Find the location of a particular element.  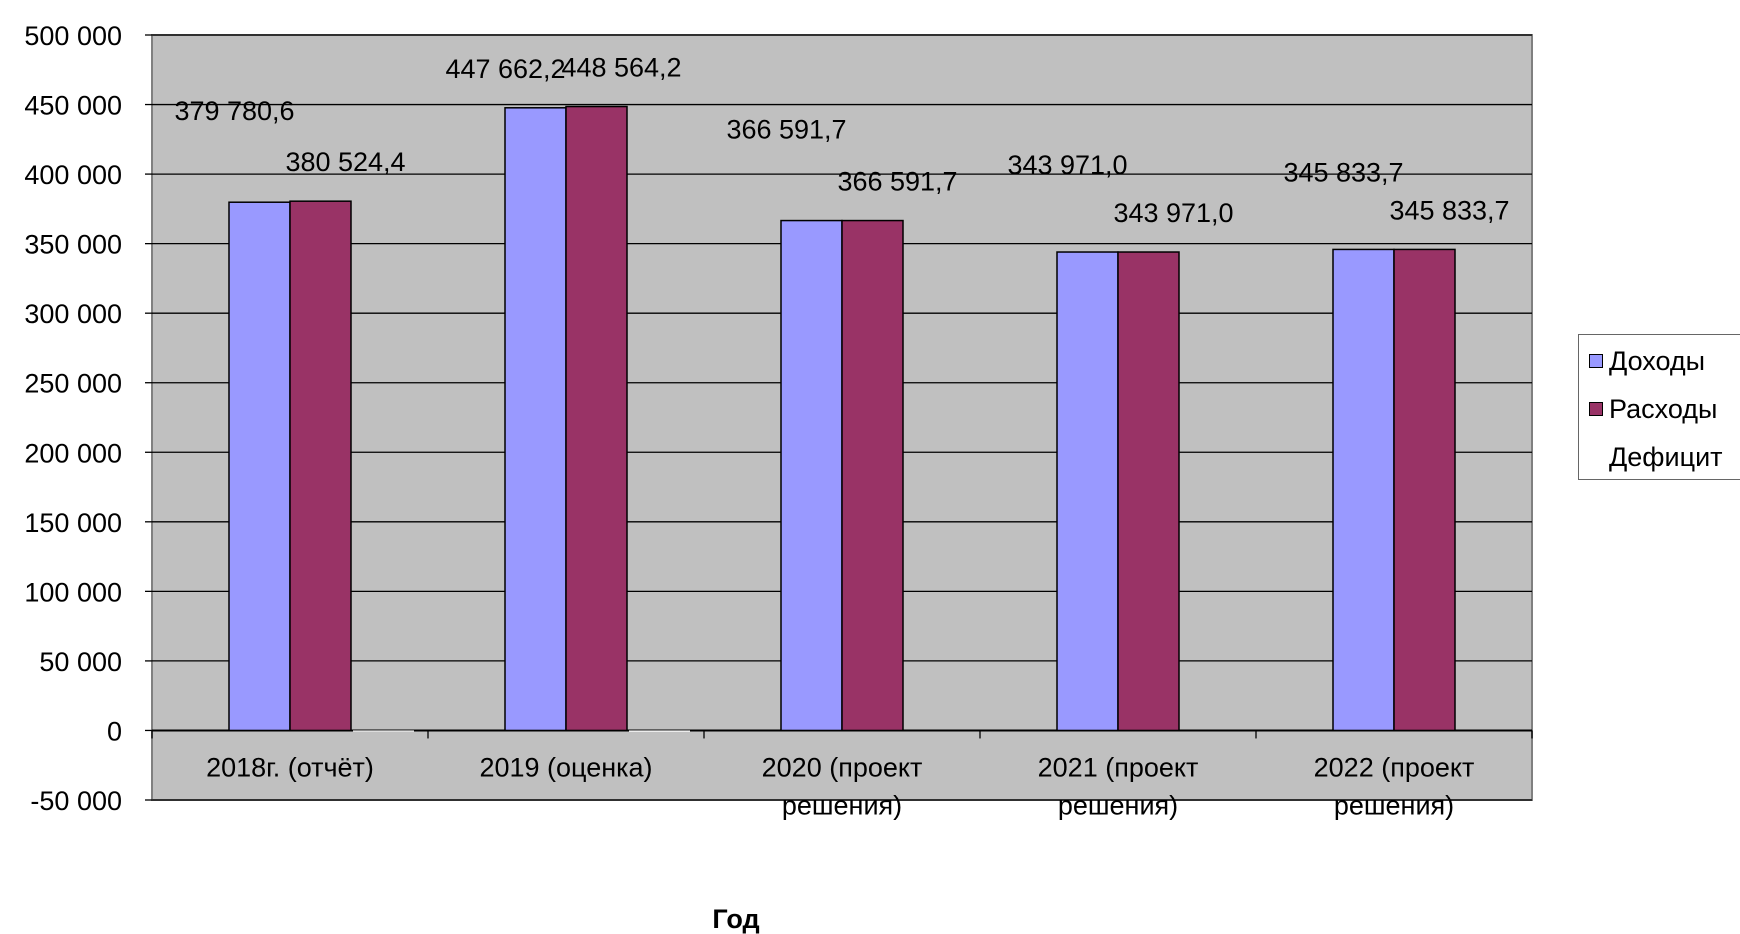

y-tick-label: 200 000 is located at coordinates (73, 453).